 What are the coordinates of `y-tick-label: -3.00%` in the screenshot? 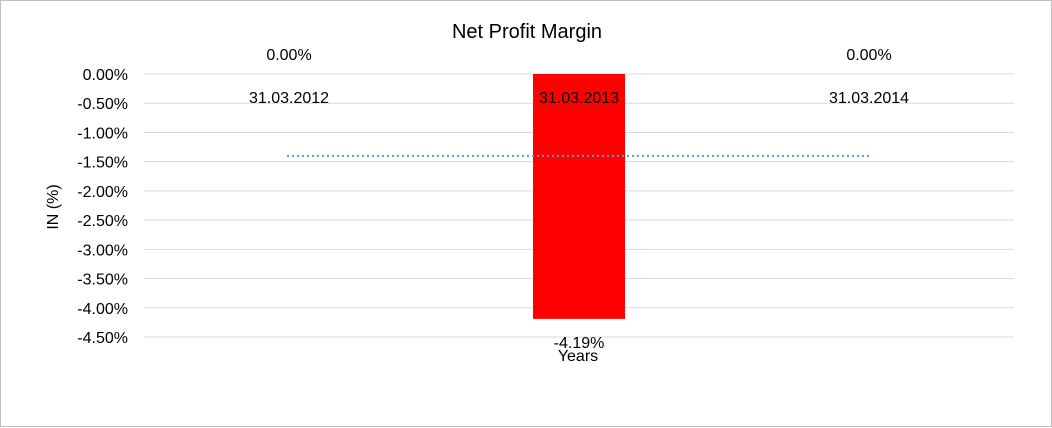 It's located at (102, 250).